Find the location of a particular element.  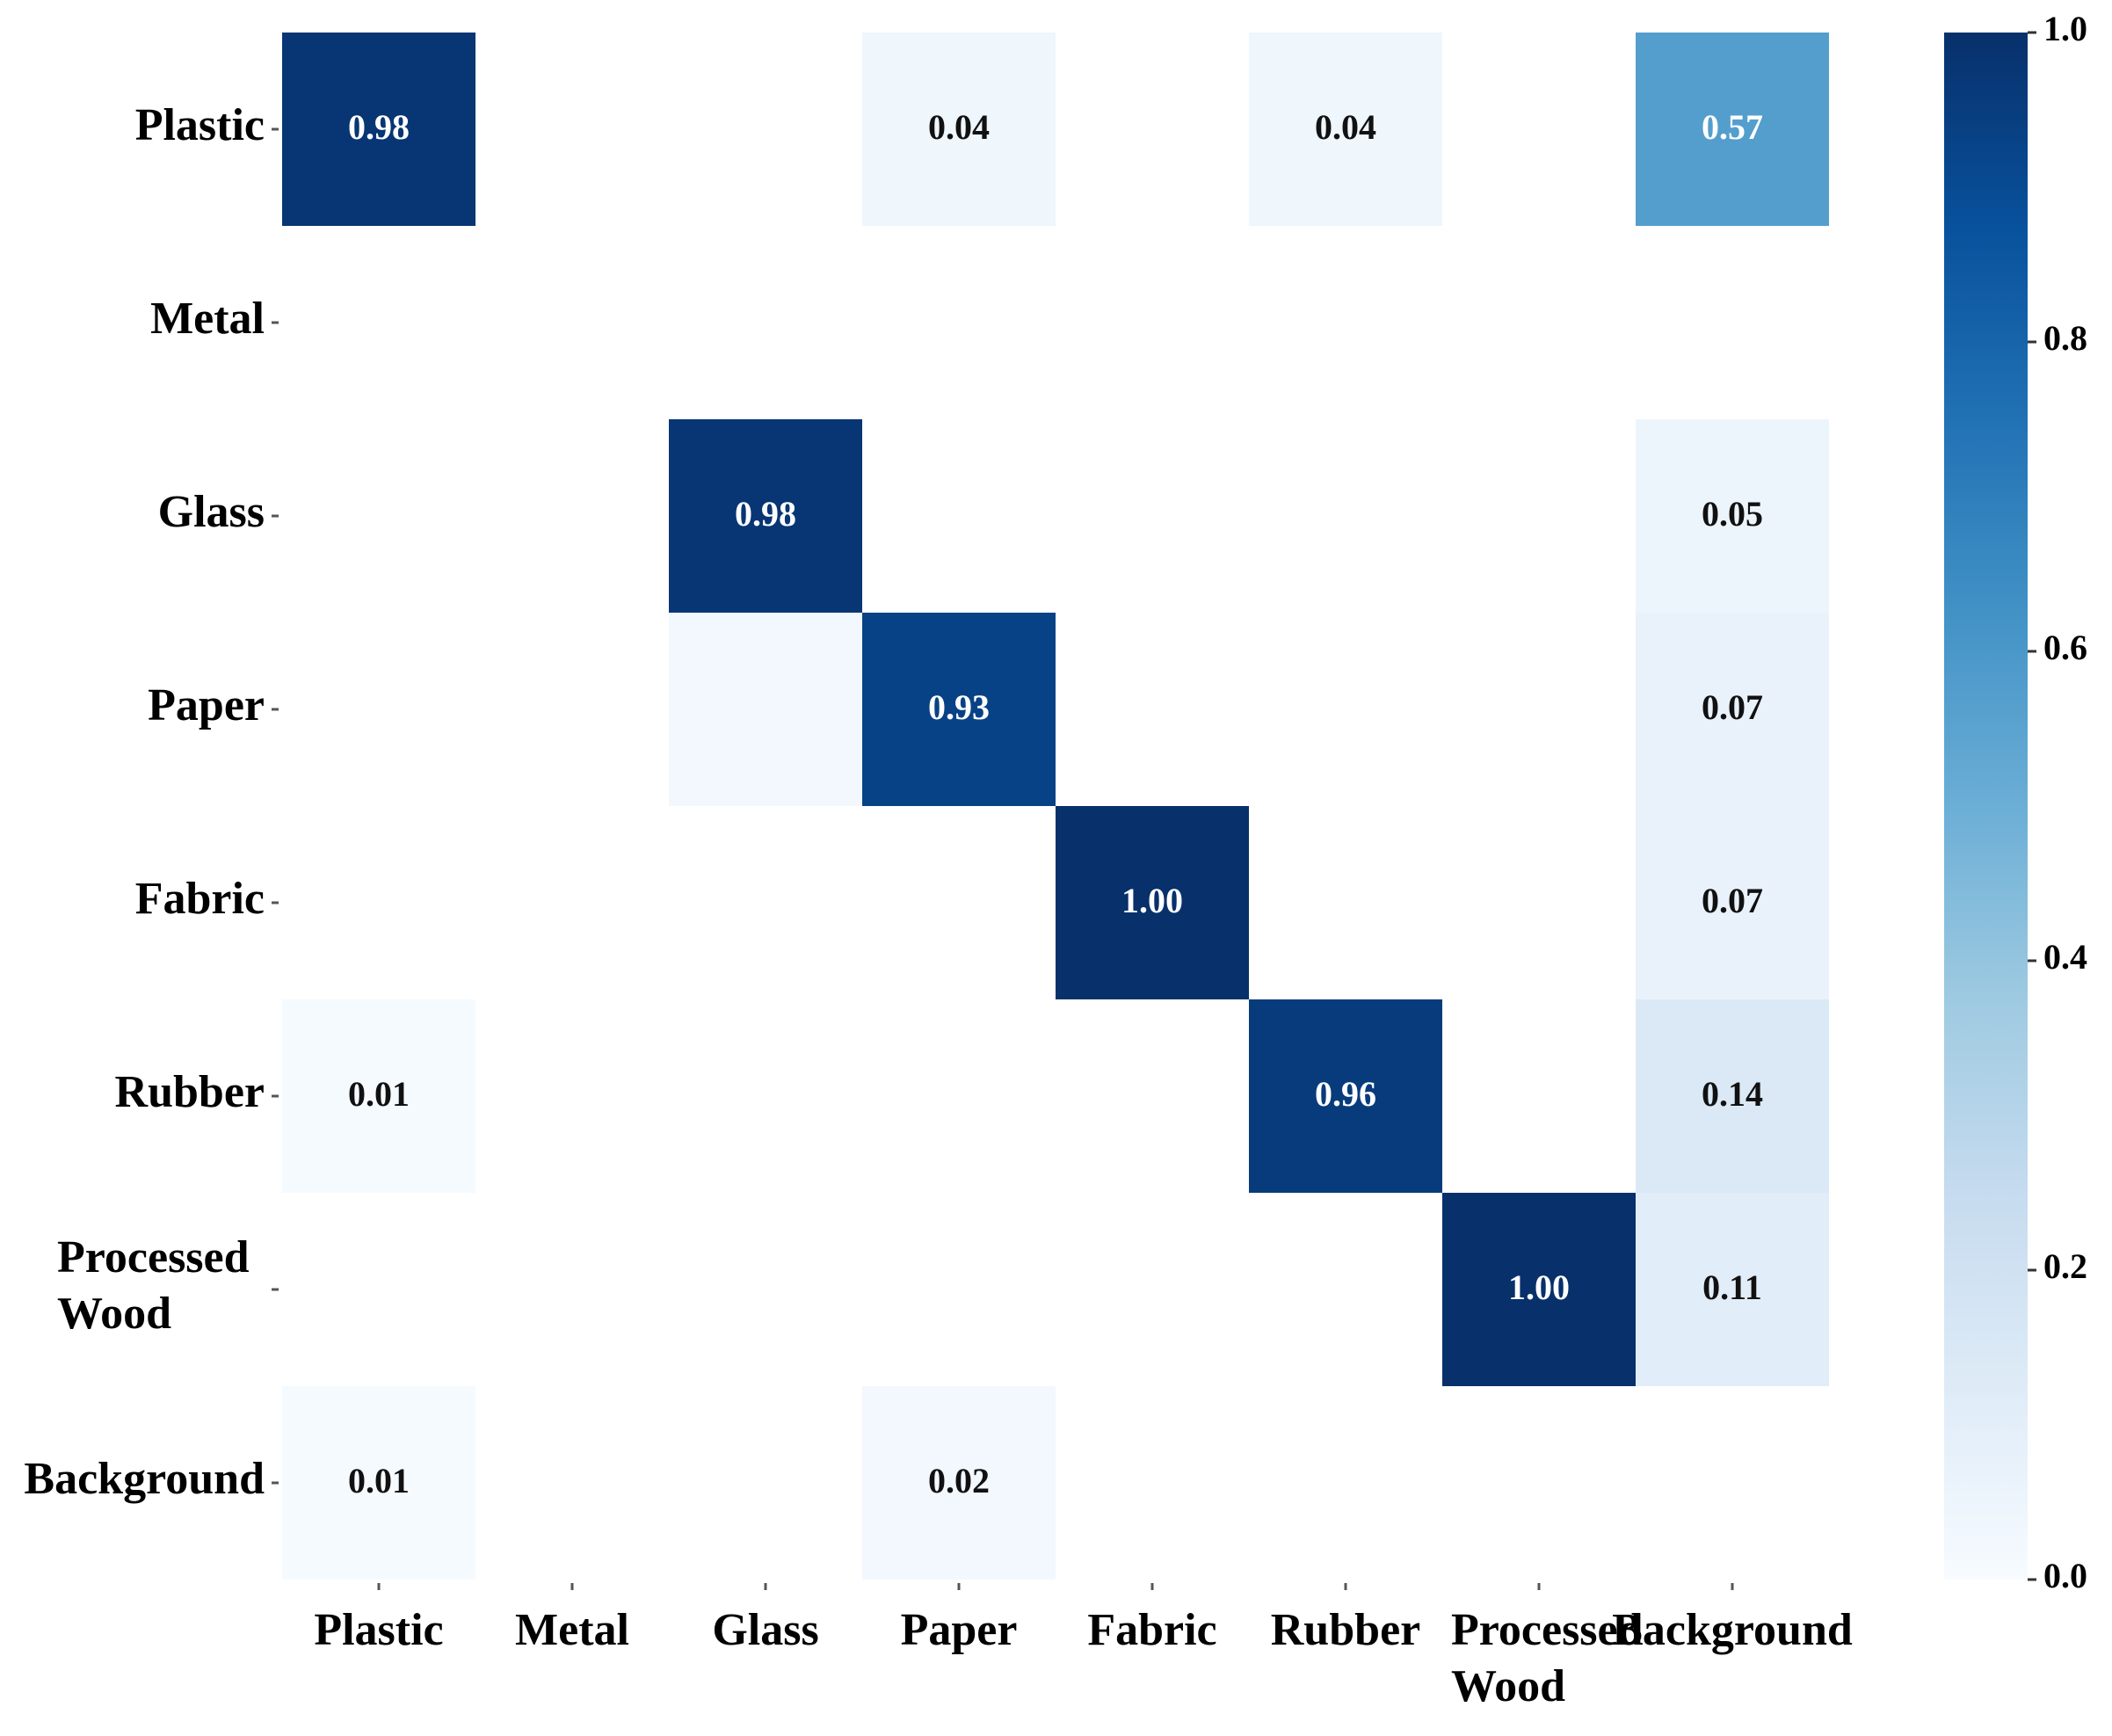

colorbar-gradient is located at coordinates (1986, 806).